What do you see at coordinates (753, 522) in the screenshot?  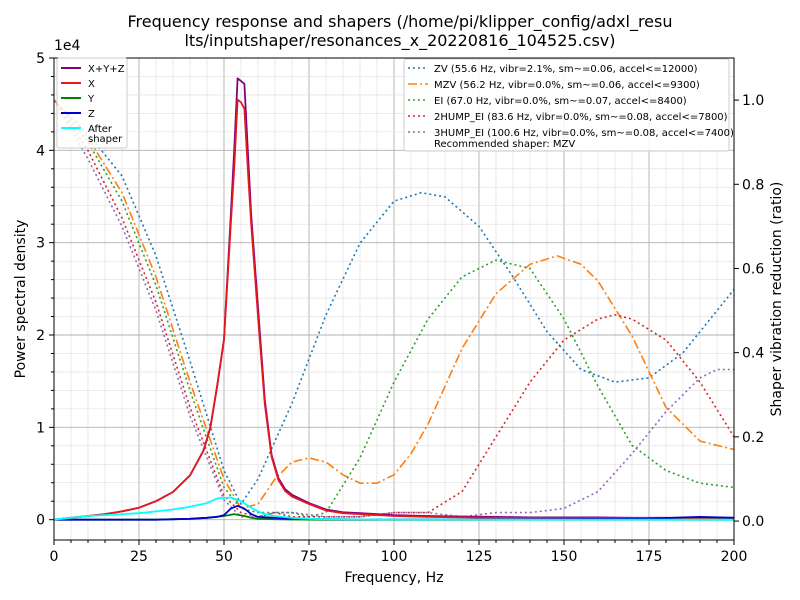 I see `y2-tick-label: 0.0` at bounding box center [753, 522].